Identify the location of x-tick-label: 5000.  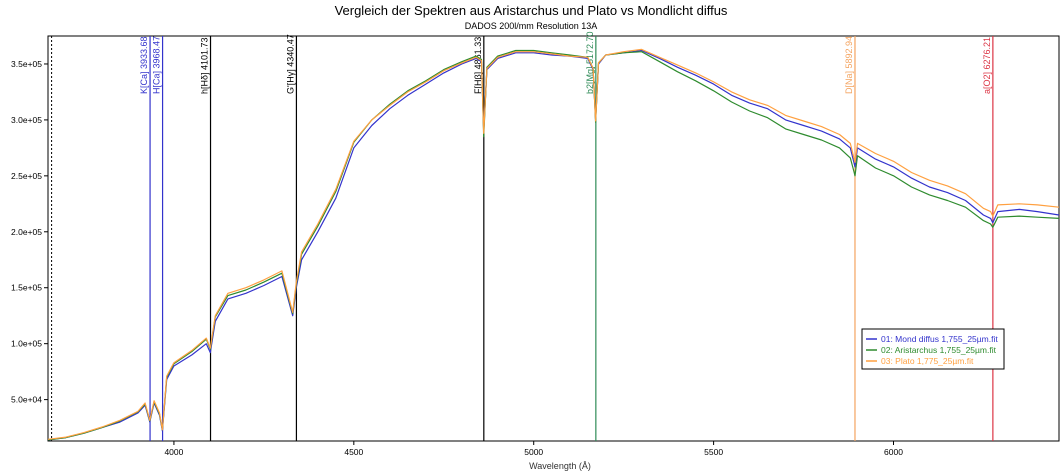
(533, 452).